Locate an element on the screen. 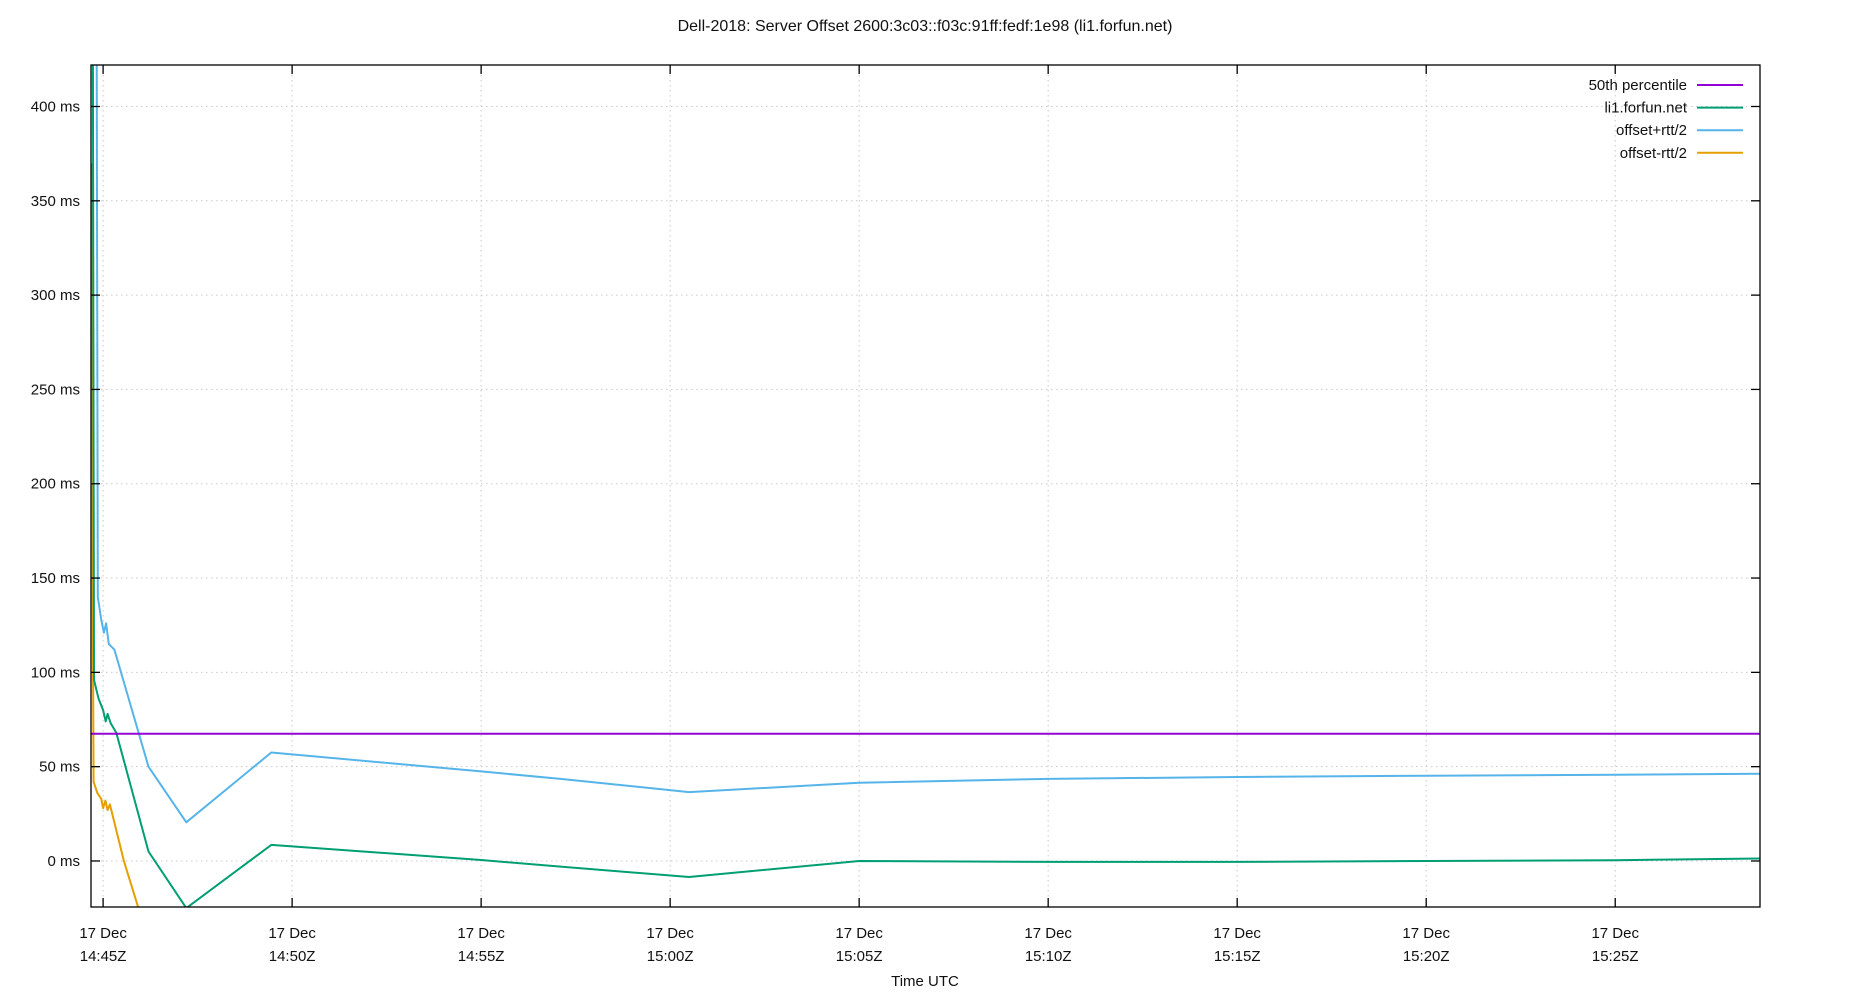 The height and width of the screenshot is (1005, 1850). y-tick-label: 200 ms is located at coordinates (55, 484).